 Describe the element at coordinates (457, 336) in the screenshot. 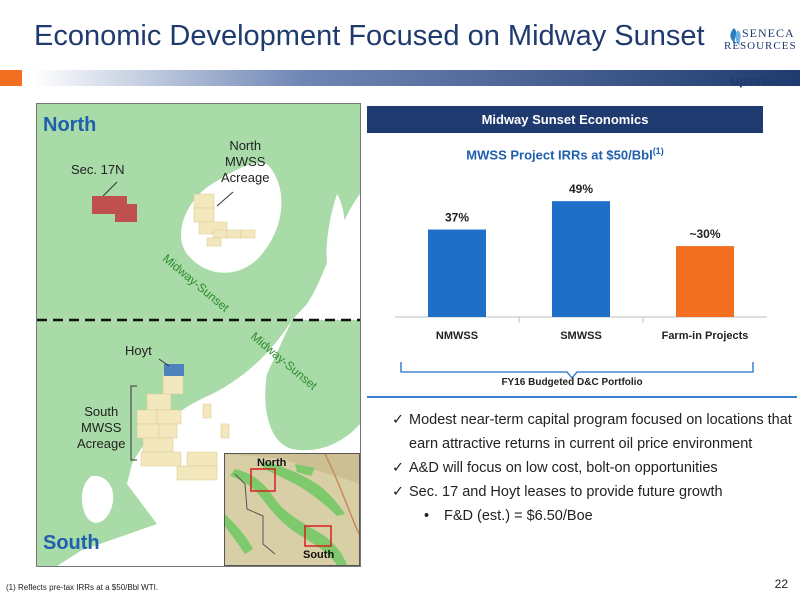

I see `category-label-0: NMWSS` at that location.